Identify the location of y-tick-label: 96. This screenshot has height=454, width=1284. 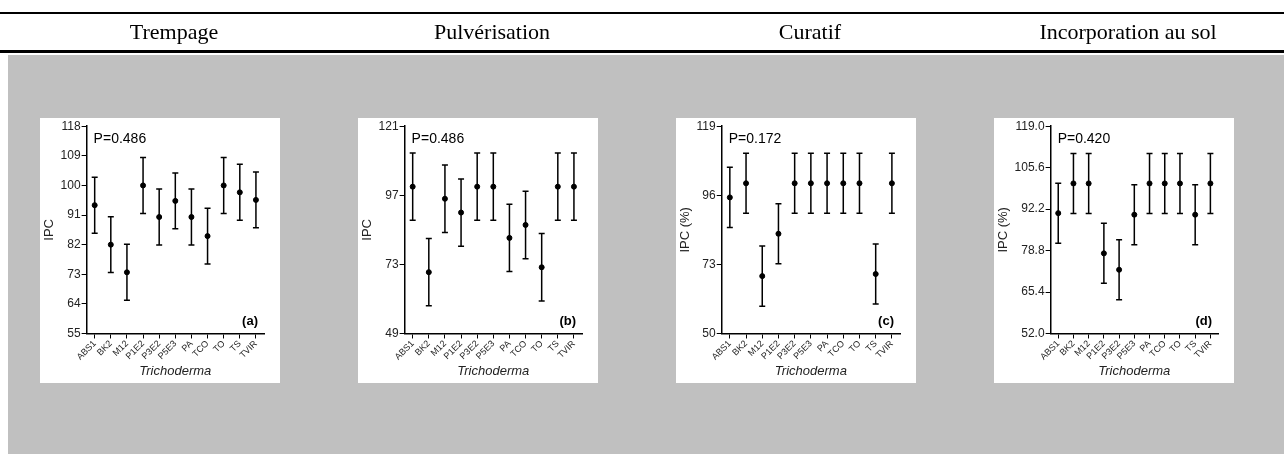
(709, 194).